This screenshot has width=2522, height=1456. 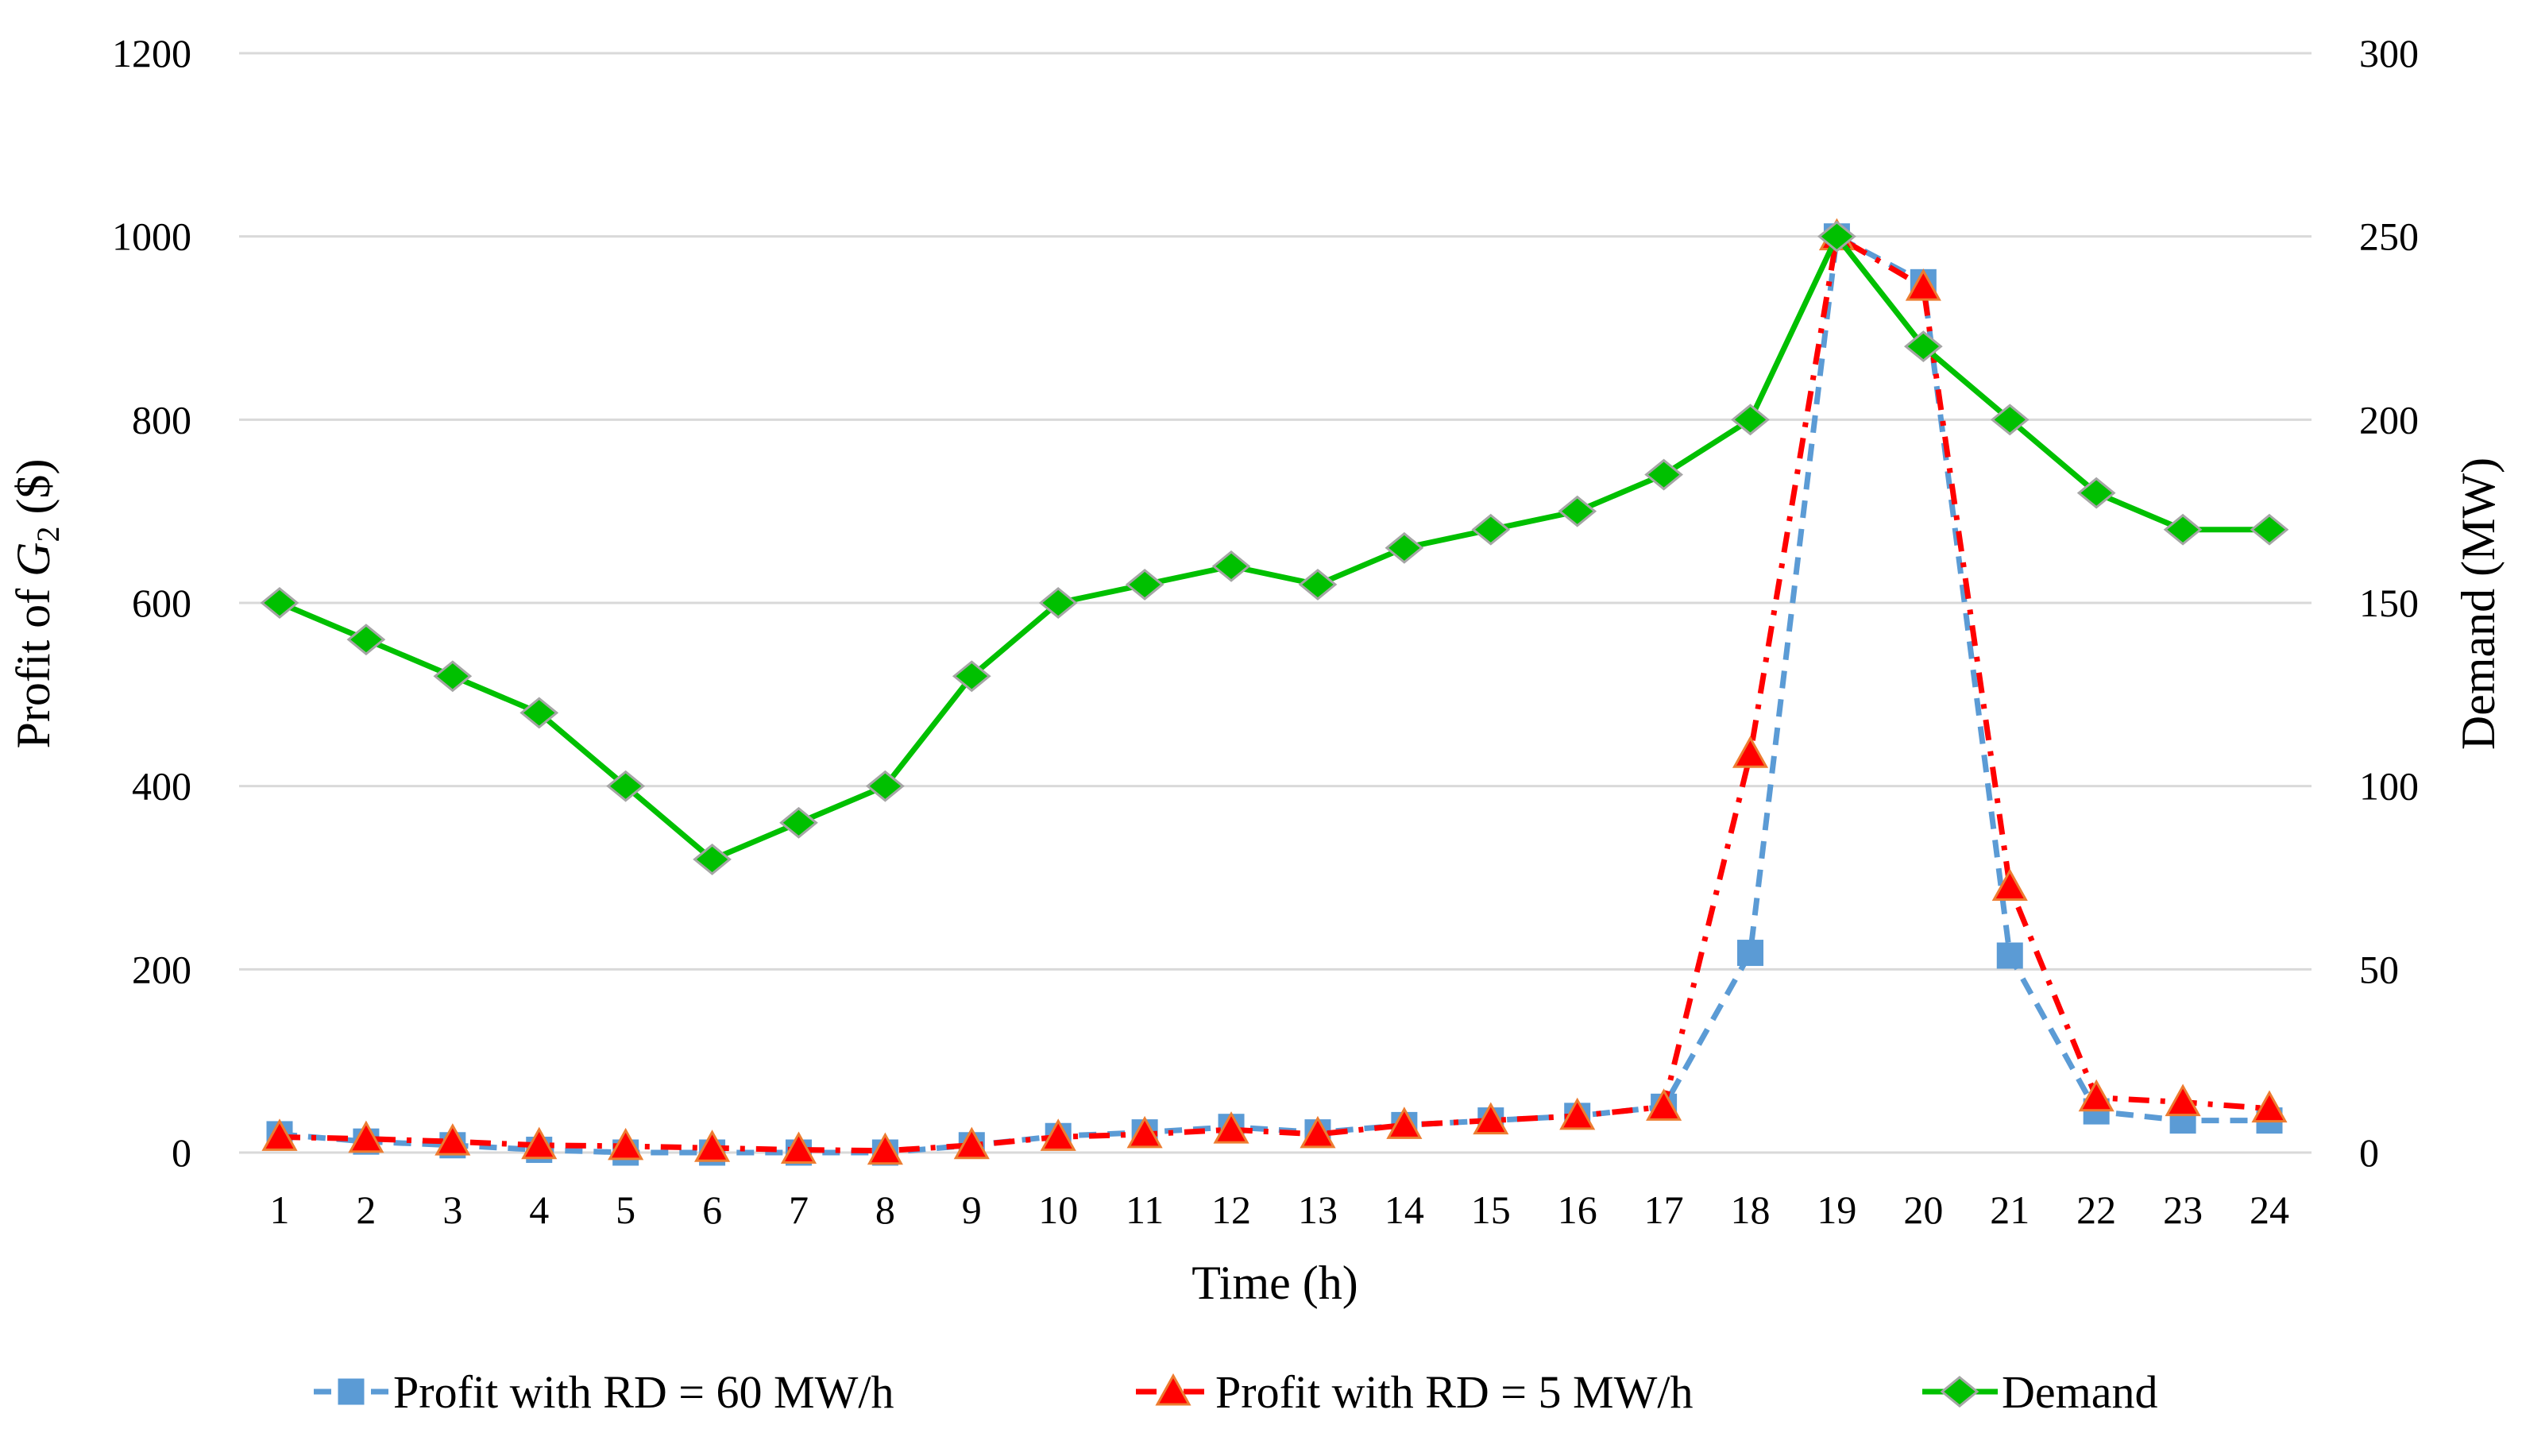 I want to click on x-tick-label: 19, so click(x=1836, y=1210).